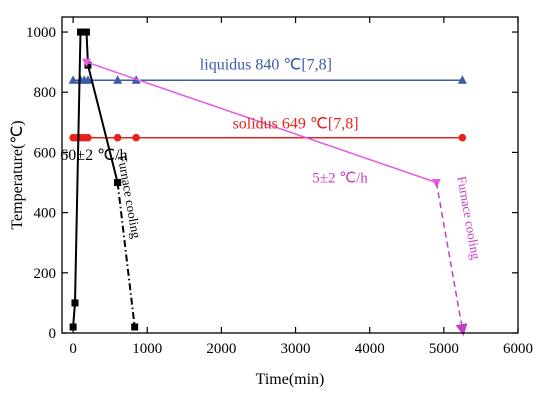 The width and height of the screenshot is (550, 400). I want to click on x-axis-label: Time(min), so click(290, 379).